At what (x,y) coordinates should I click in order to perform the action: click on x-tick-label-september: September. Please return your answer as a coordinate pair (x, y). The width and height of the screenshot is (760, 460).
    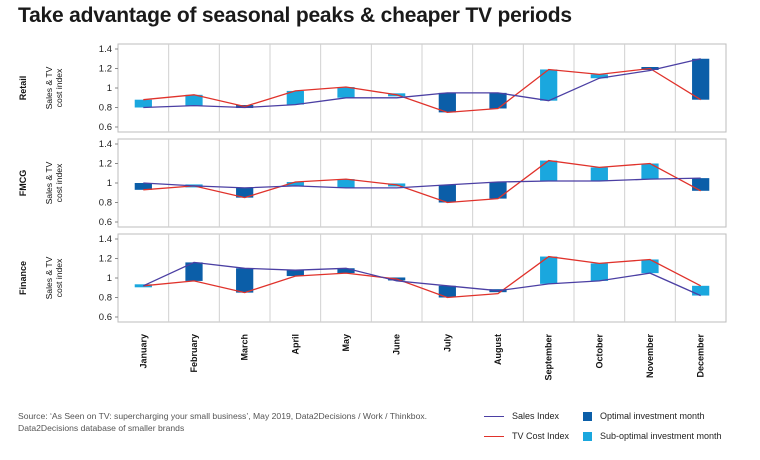
    Looking at the image, I should click on (549, 357).